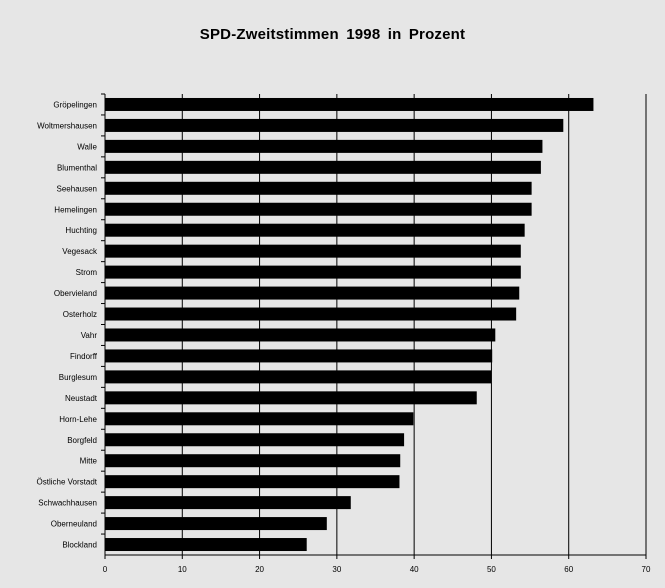  Describe the element at coordinates (105, 569) in the screenshot. I see `x-tick-label: 0` at that location.